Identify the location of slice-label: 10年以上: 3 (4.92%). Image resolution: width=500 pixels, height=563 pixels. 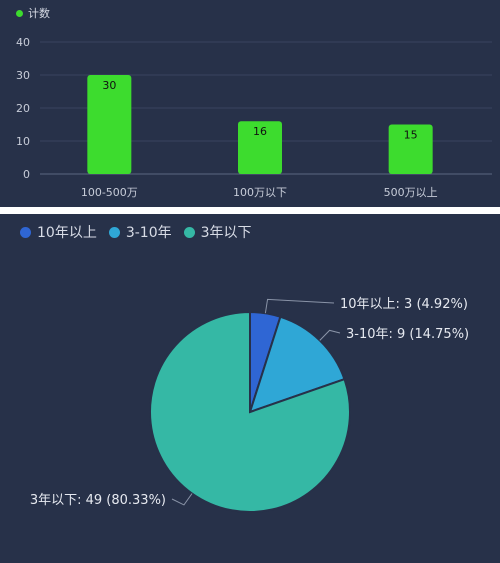
(404, 304).